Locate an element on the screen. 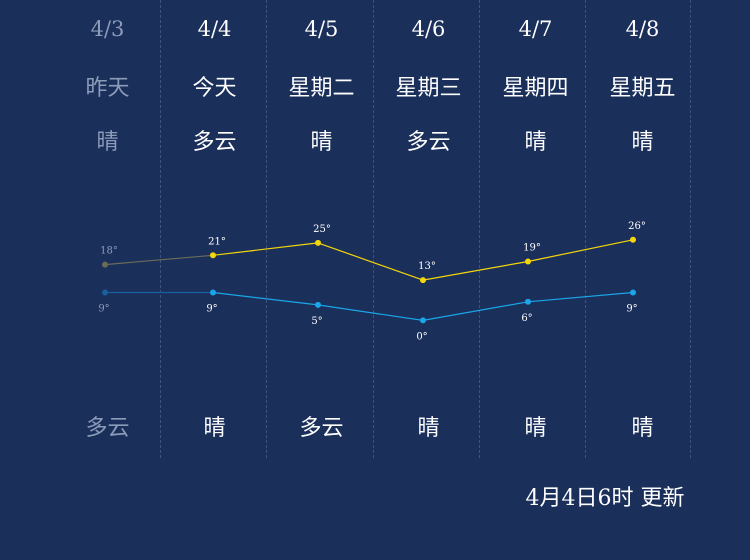 This screenshot has width=750, height=560. day-column: 4/3 昨天 晴 多云 is located at coordinates (107, 229).